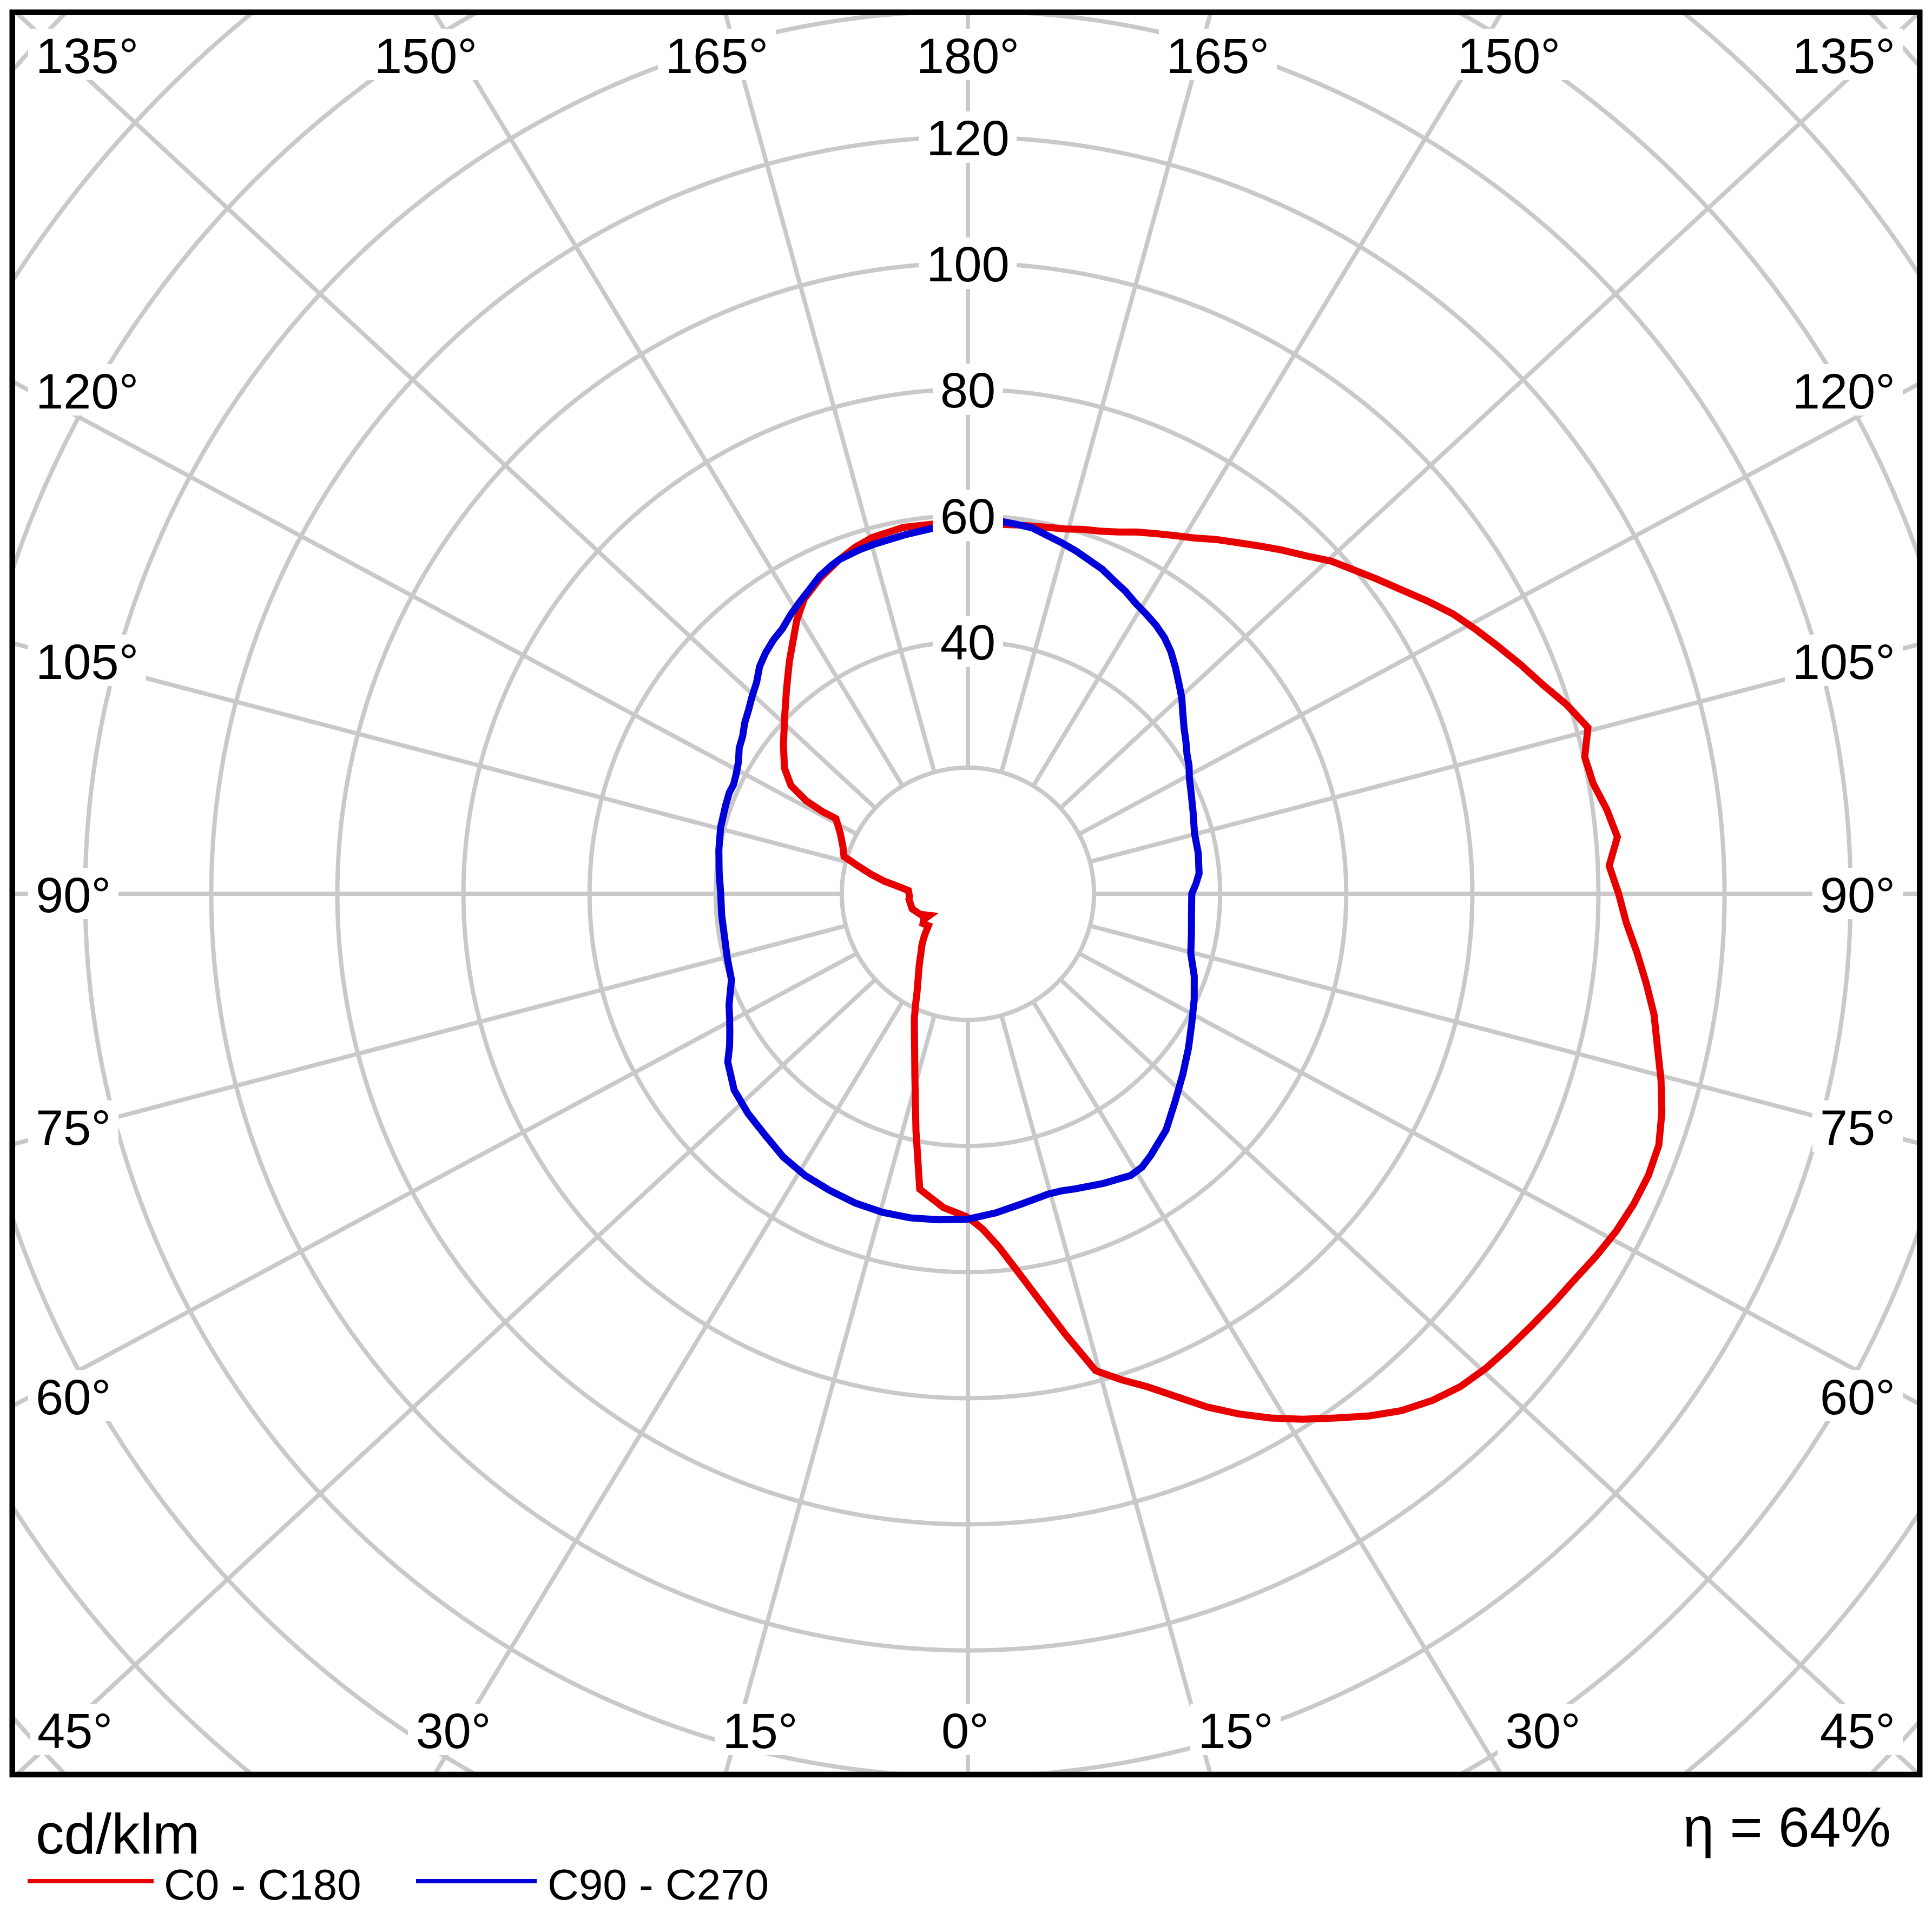  I want to click on svg-text: η = 64%, so click(1787, 1827).